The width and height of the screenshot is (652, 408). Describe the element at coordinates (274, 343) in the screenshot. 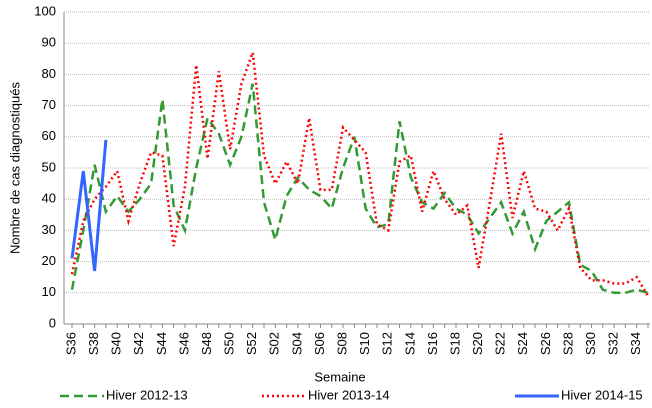

I see `x-tick-label: S02` at that location.